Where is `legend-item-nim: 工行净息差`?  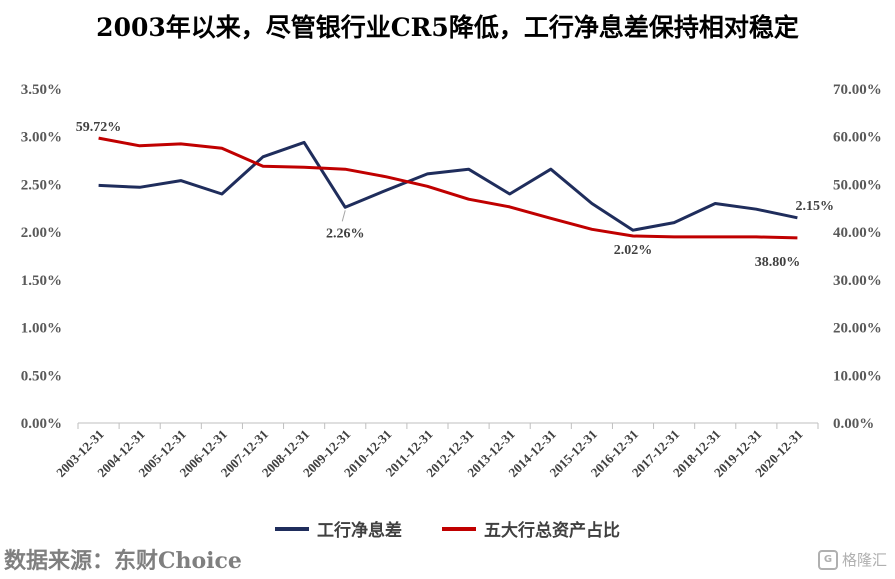 legend-item-nim: 工行净息差 is located at coordinates (338, 528).